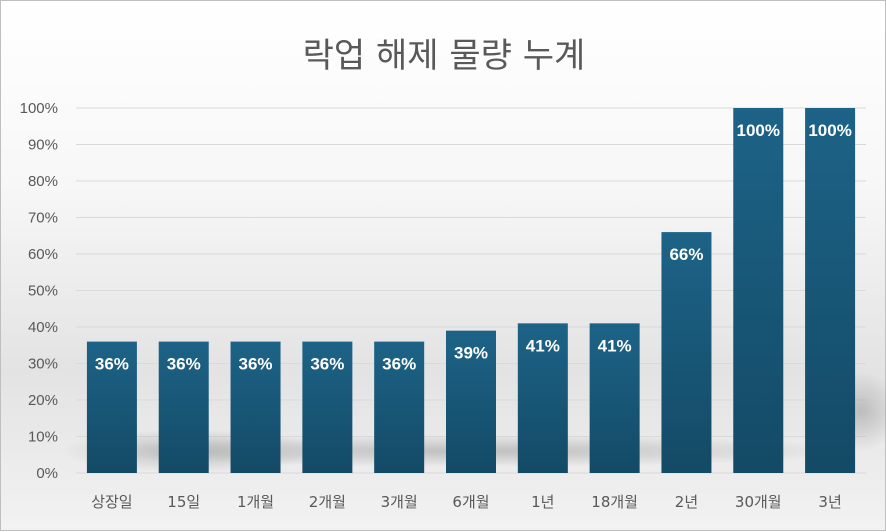 This screenshot has height=532, width=886. I want to click on data-label: 66%, so click(686, 254).